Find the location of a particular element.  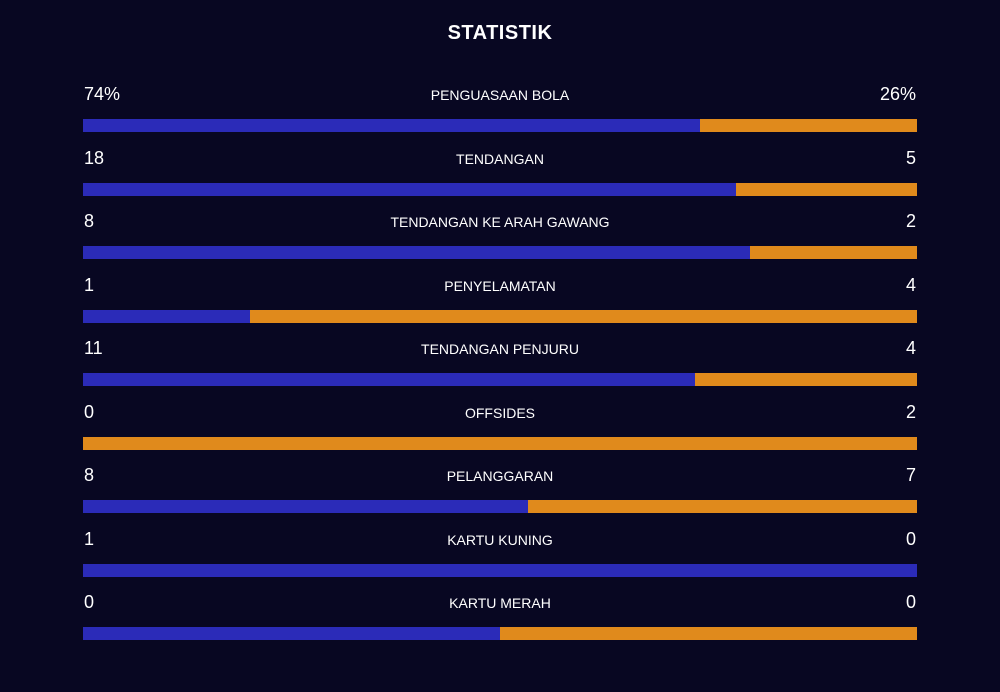

stat-row-shots: 18 TENDANGAN 5 is located at coordinates (500, 174).